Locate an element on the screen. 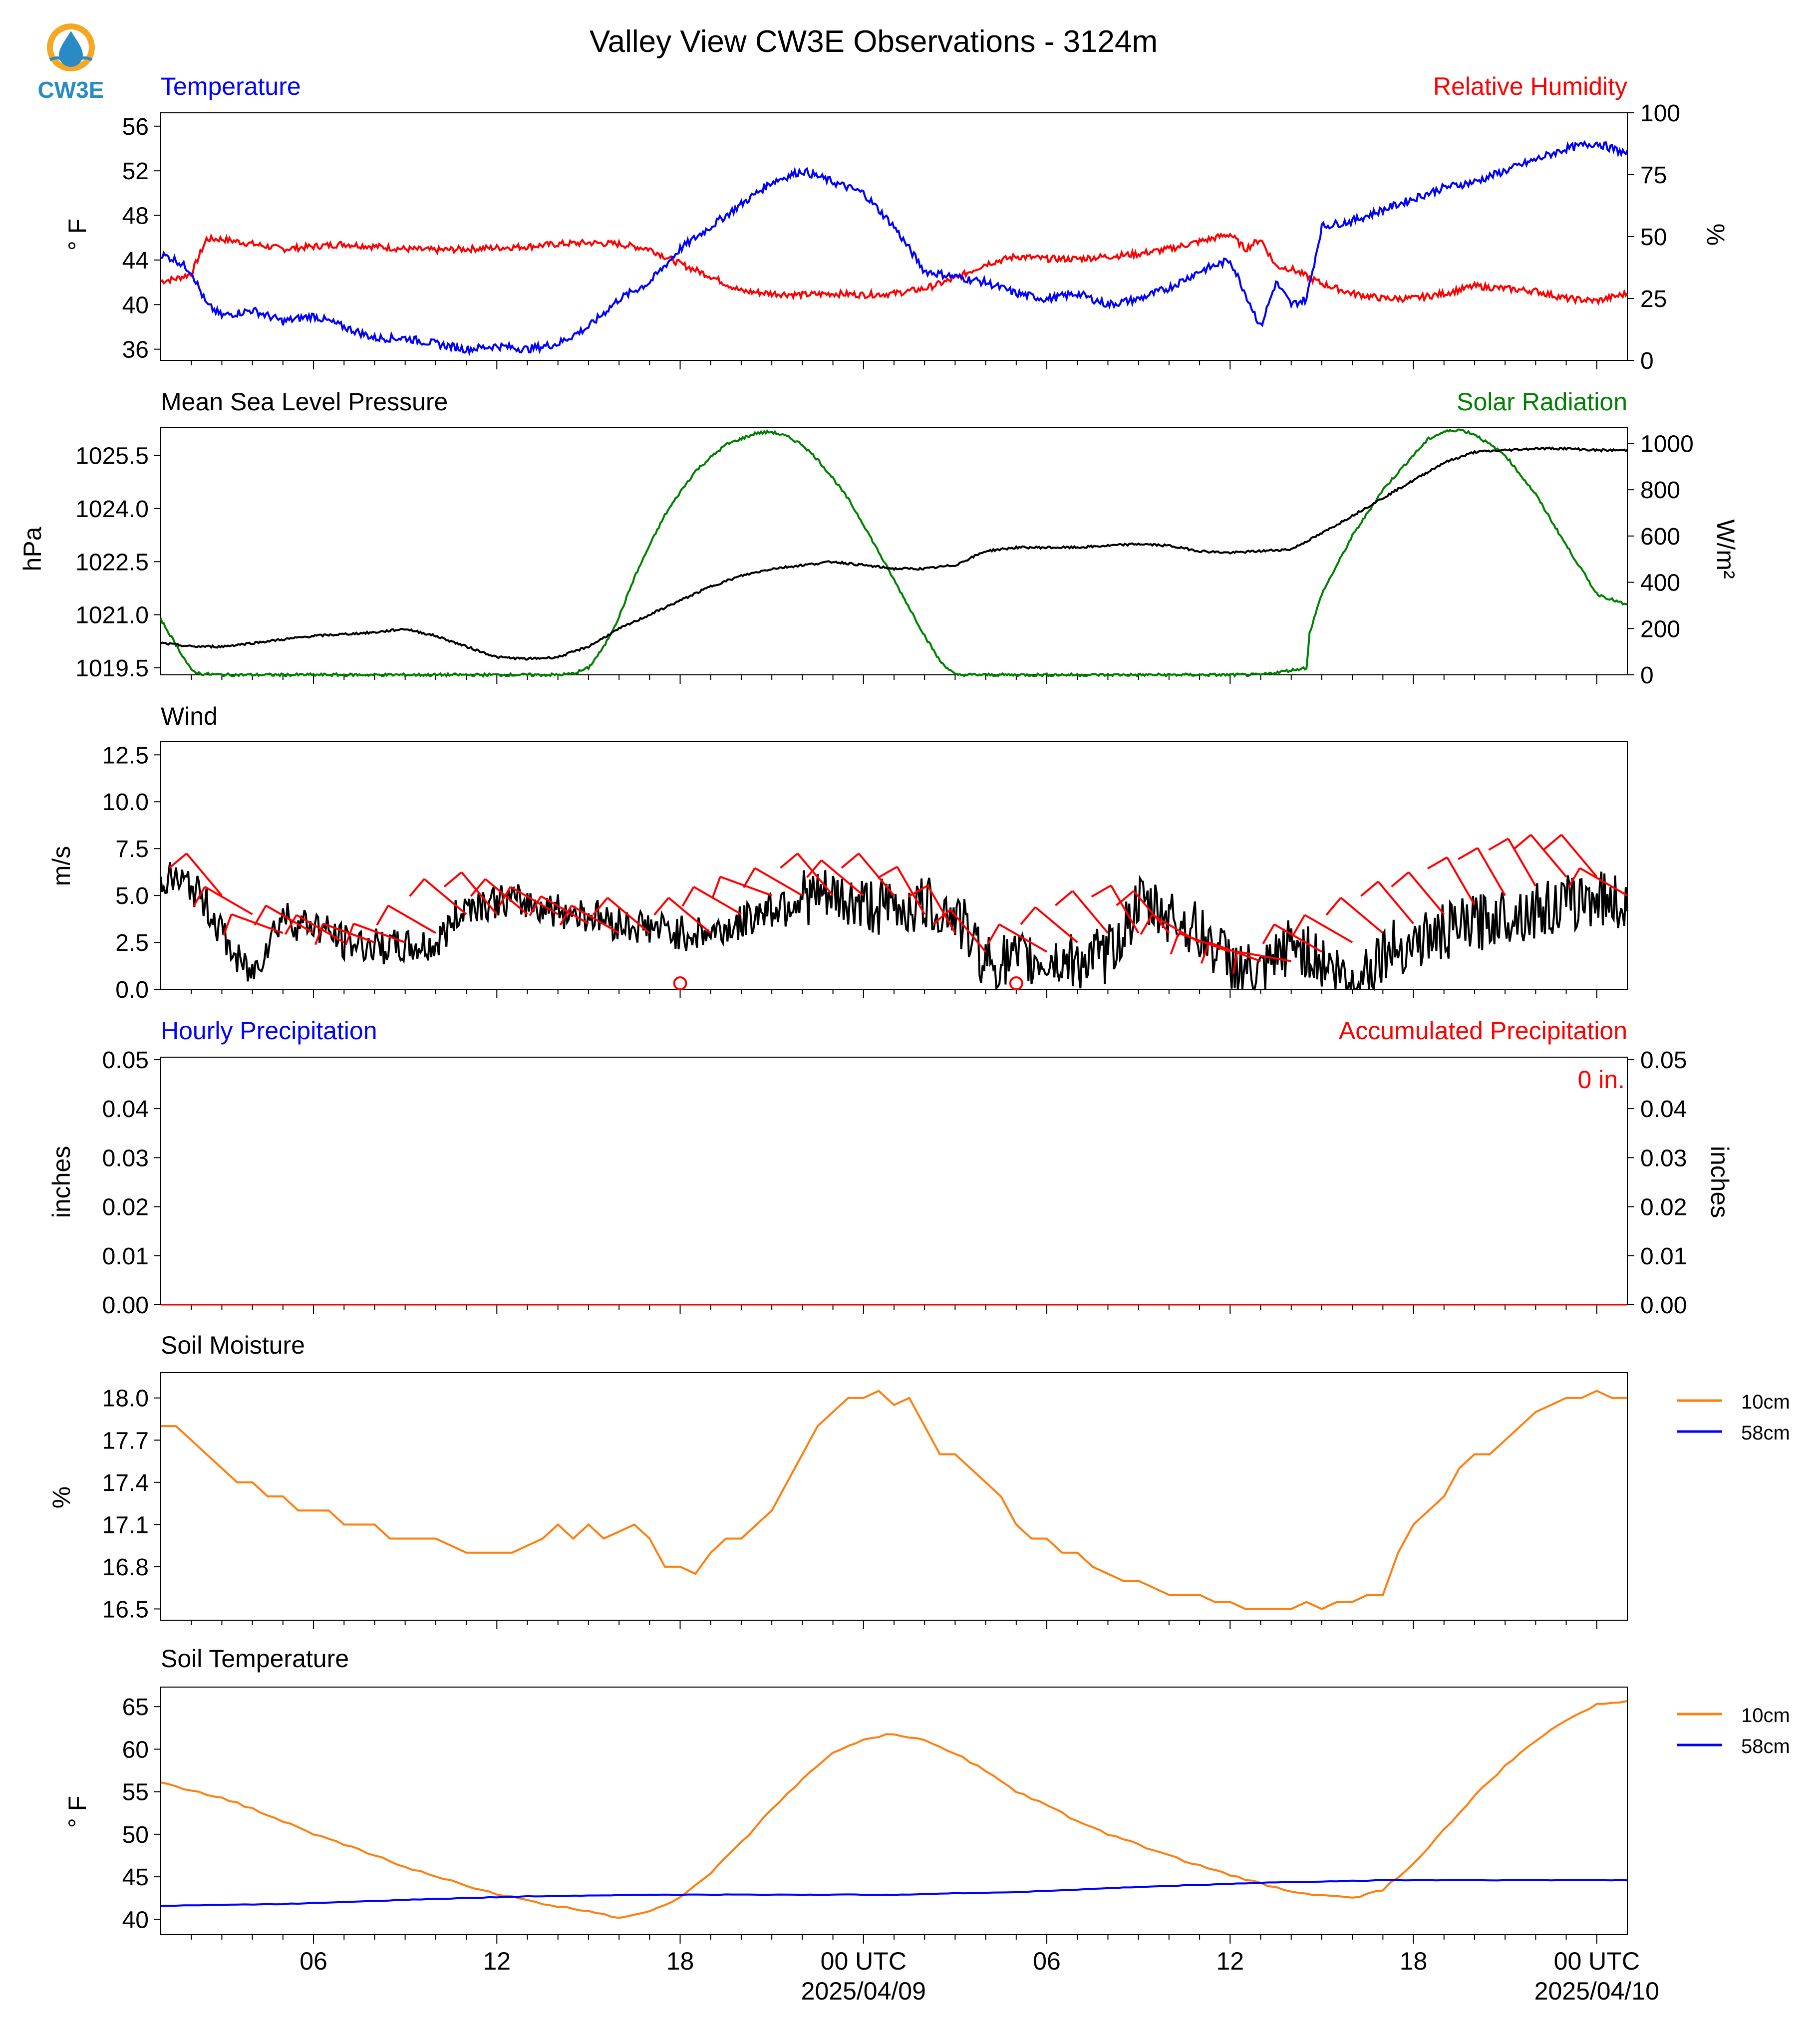 This screenshot has width=1820, height=2028. y-tick-label-left: 7.5 is located at coordinates (132, 849).